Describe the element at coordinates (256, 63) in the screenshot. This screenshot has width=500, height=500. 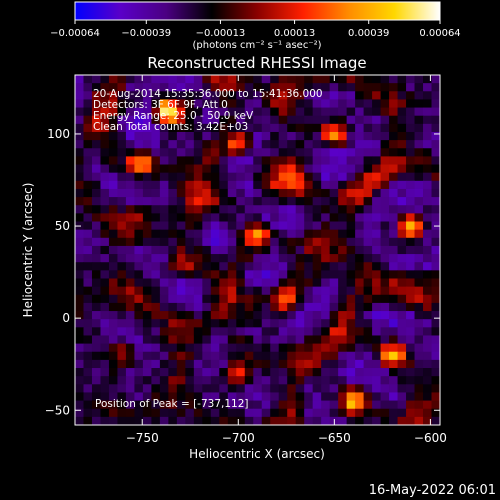
I see `chart-title: Reconstructed RHESSI Image` at that location.